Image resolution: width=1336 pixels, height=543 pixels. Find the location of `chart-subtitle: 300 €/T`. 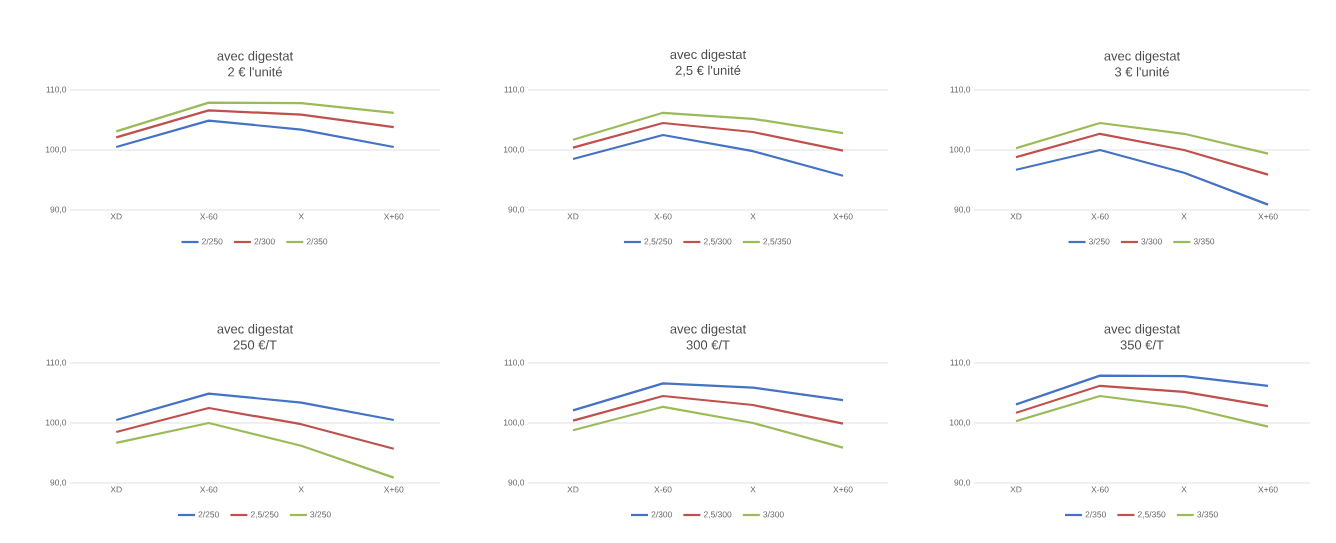

chart-subtitle: 300 €/T is located at coordinates (708, 344).